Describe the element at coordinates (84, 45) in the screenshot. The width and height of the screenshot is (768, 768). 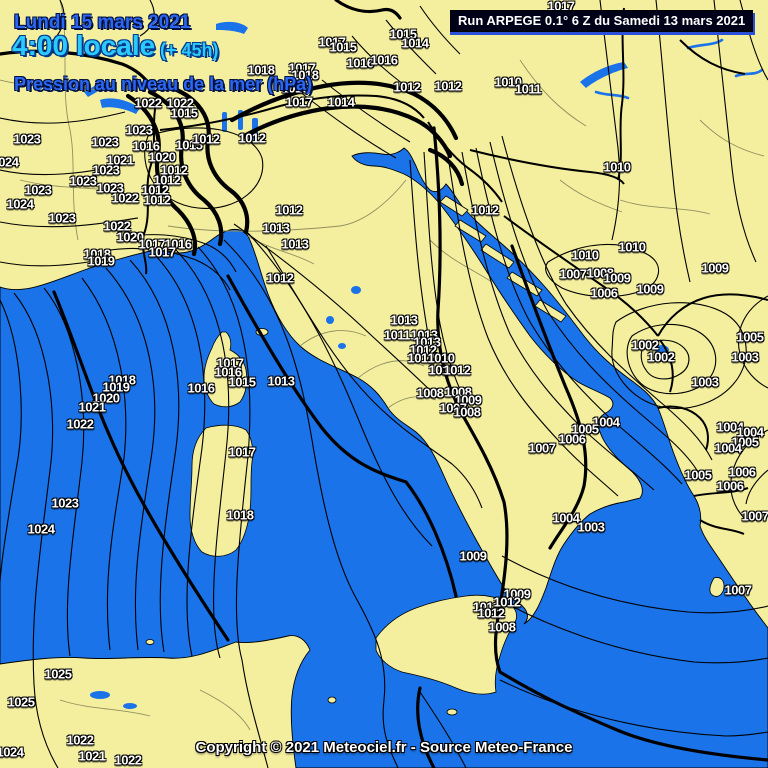
I see `map-time-title: 4:00 locale` at that location.